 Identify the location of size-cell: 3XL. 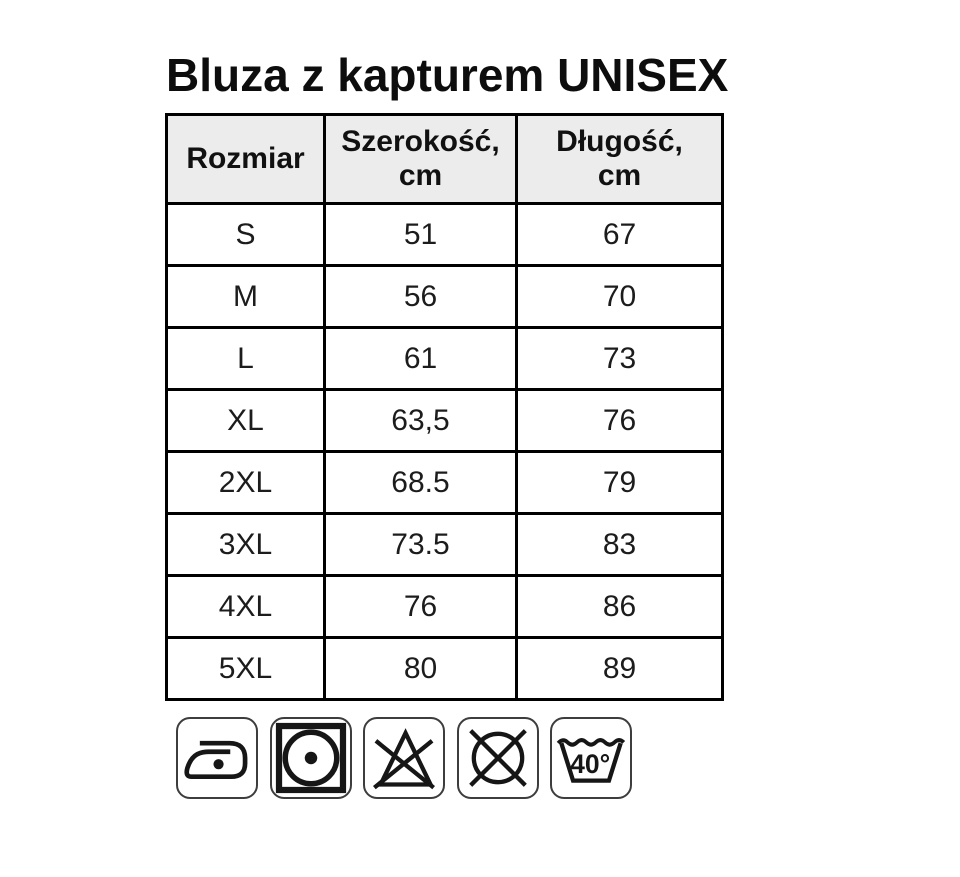
(245, 544).